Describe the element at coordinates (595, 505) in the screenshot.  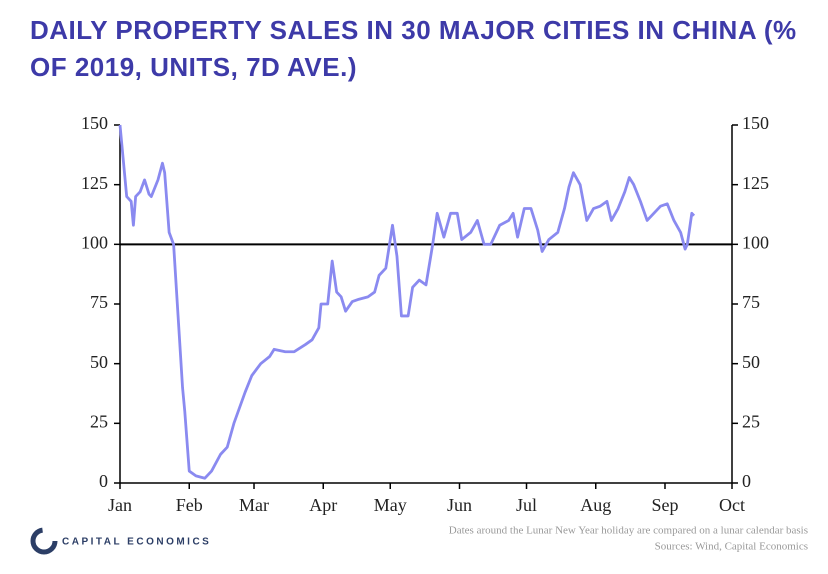
I see `x-tick-label: Aug` at that location.